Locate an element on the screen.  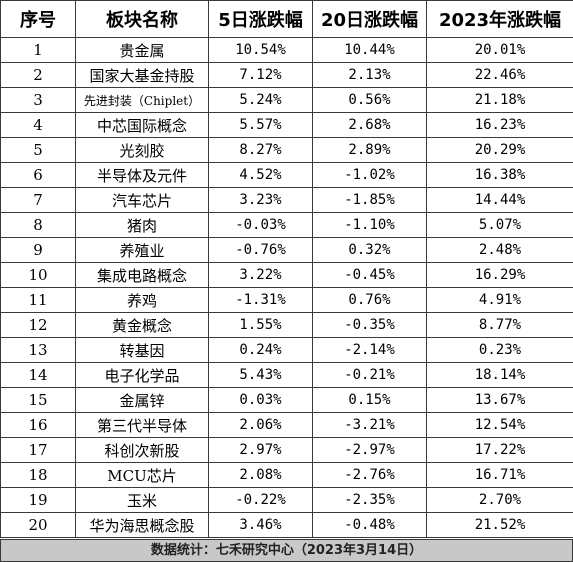
cell-index: 9 is located at coordinates (38, 250).